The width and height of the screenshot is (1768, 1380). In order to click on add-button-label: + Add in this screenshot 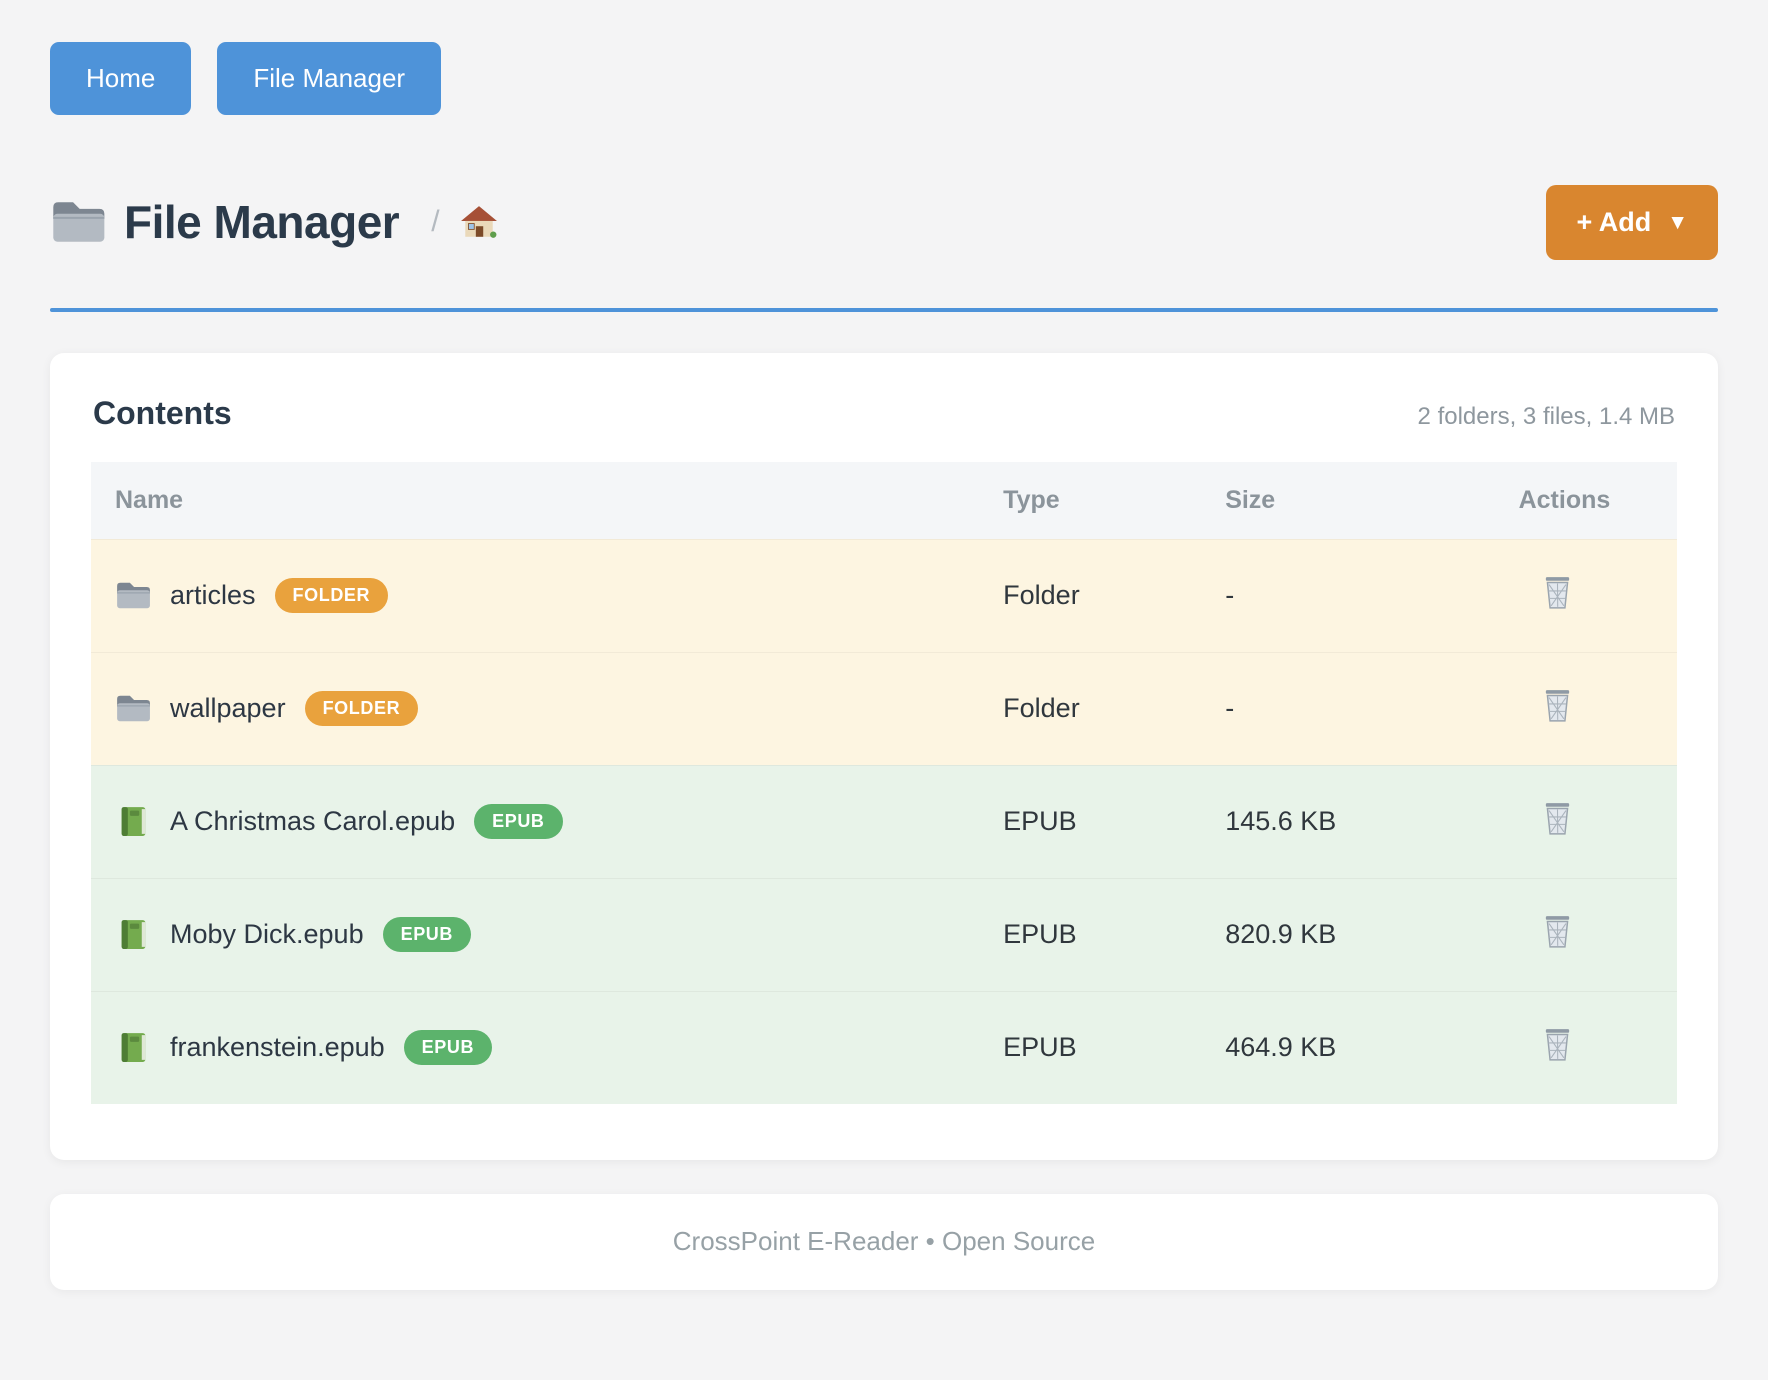, I will do `click(1614, 221)`.